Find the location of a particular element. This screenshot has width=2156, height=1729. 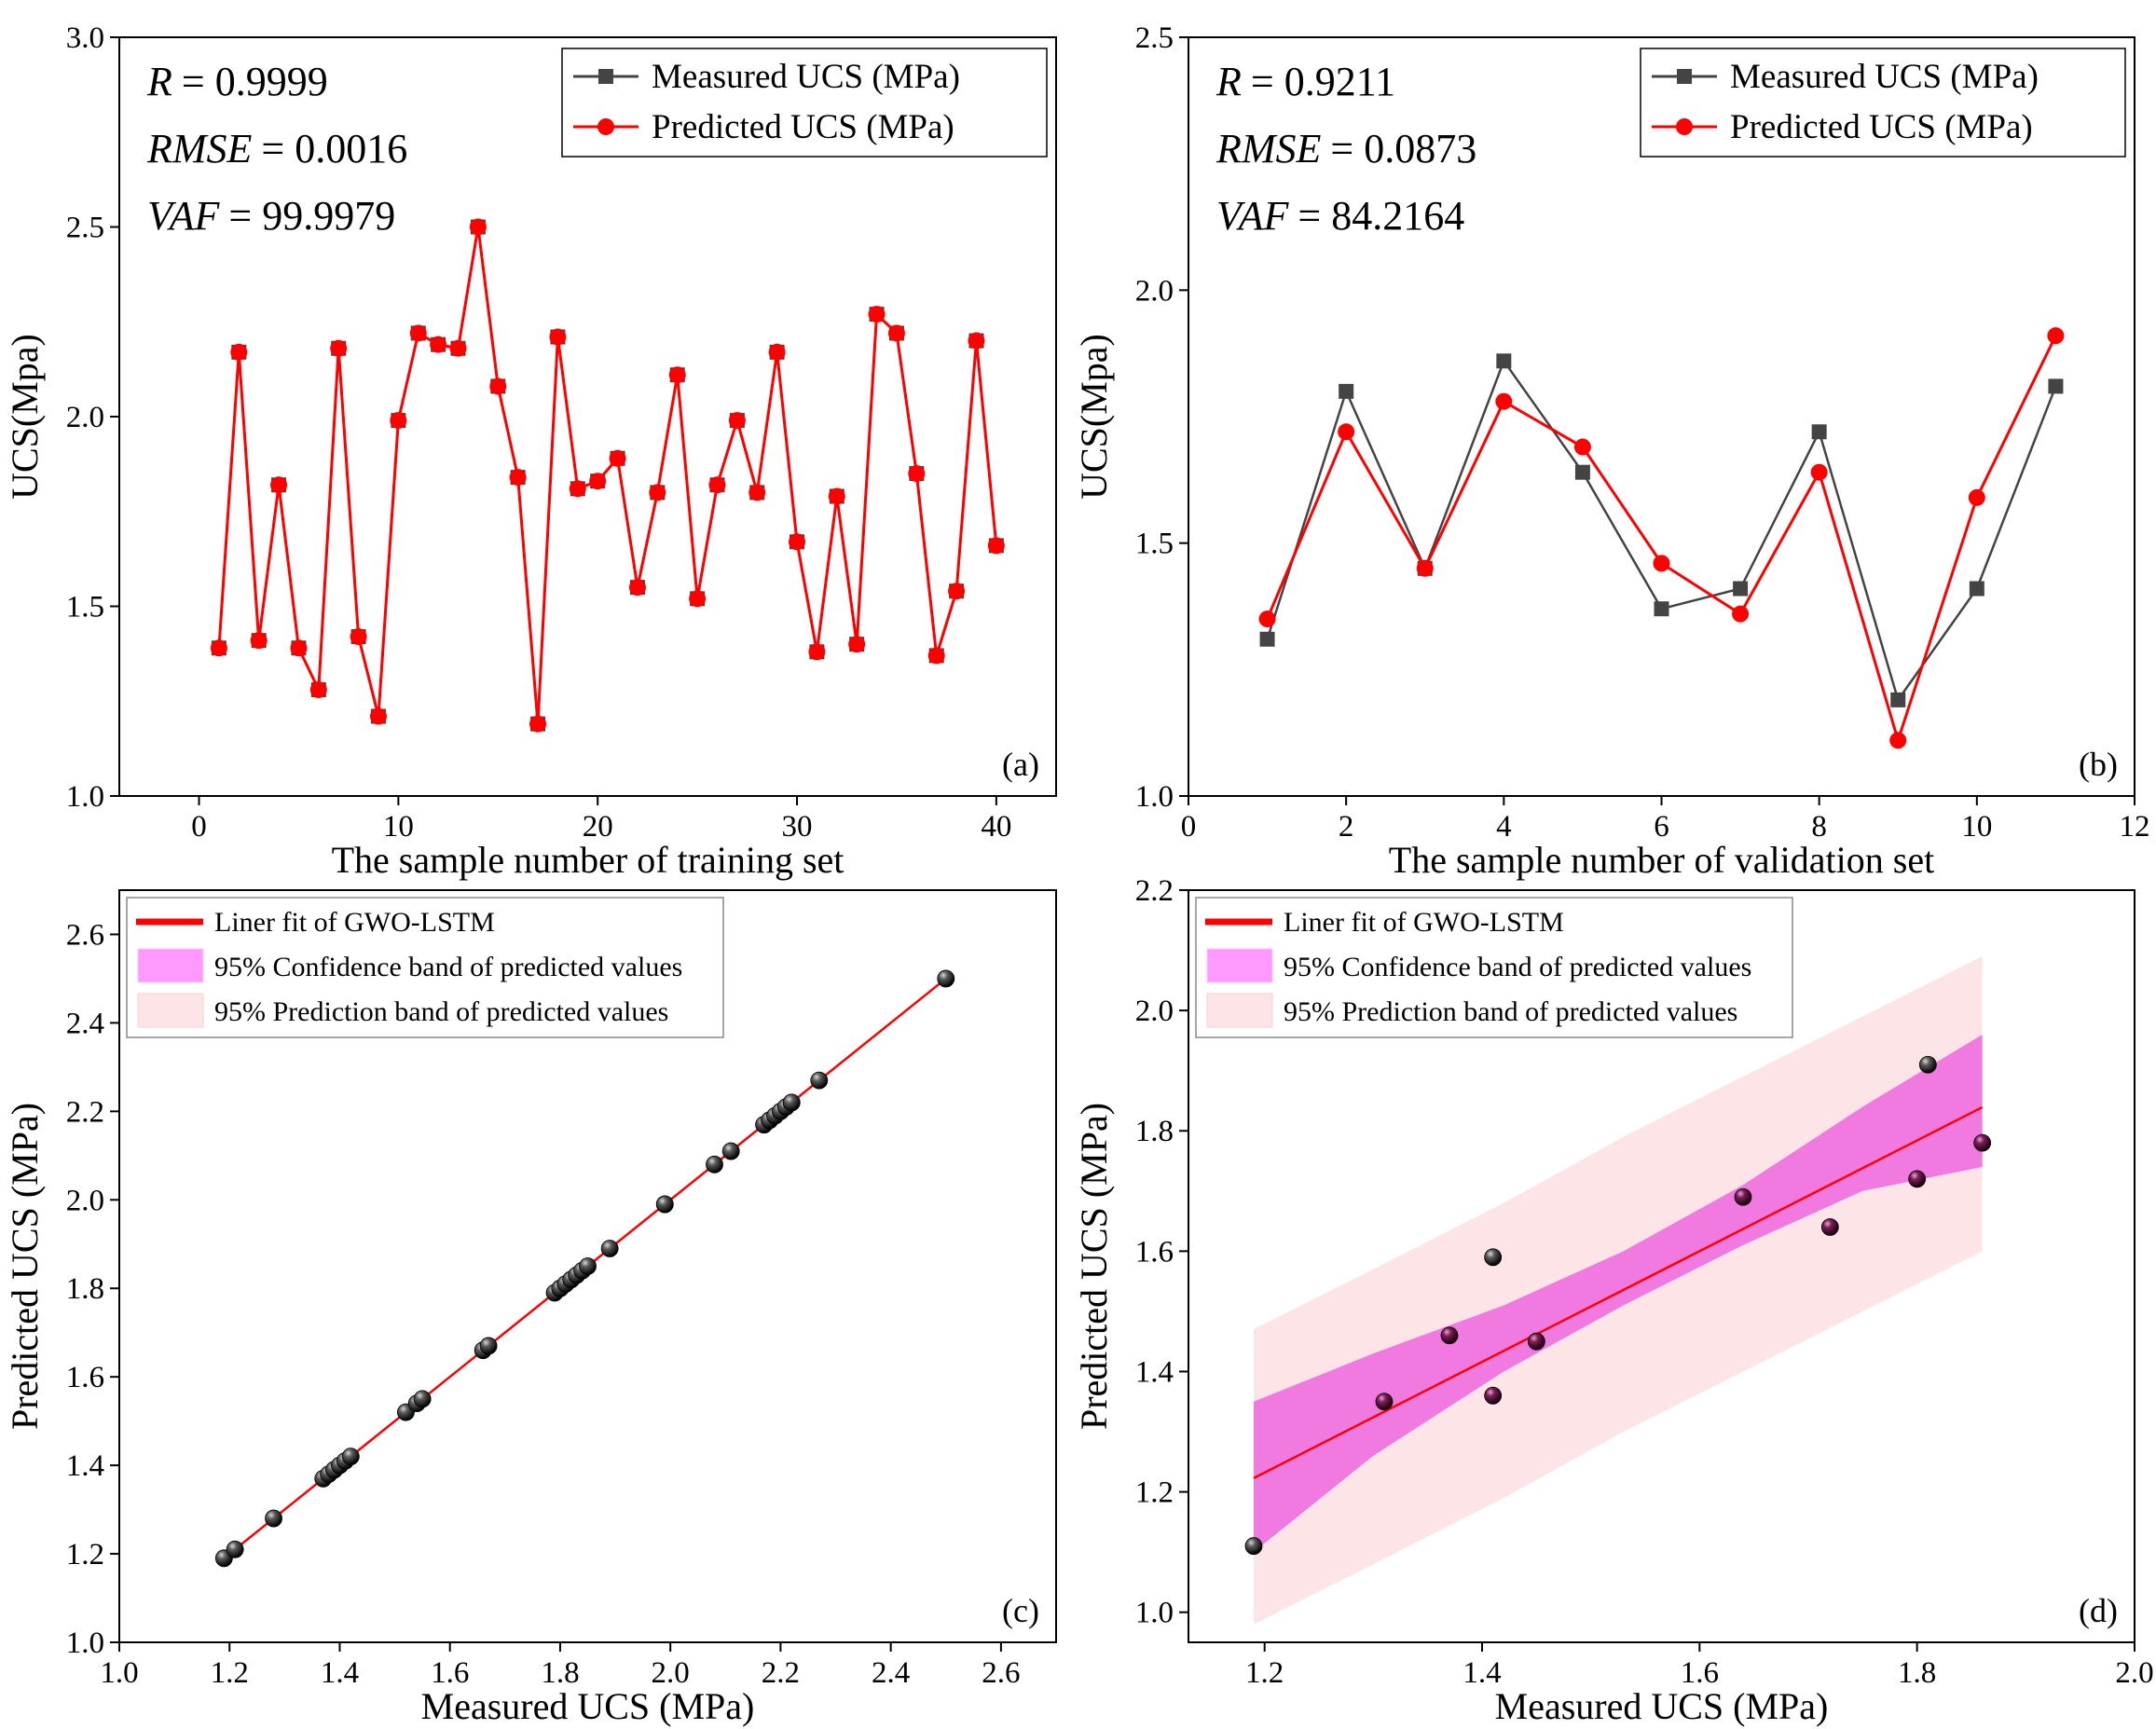

series-line-predicted is located at coordinates (607, 475).